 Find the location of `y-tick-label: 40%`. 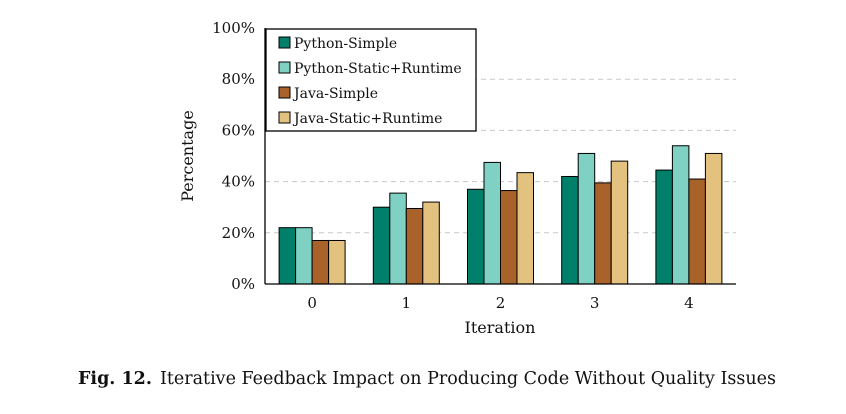

y-tick-label: 40% is located at coordinates (238, 182).